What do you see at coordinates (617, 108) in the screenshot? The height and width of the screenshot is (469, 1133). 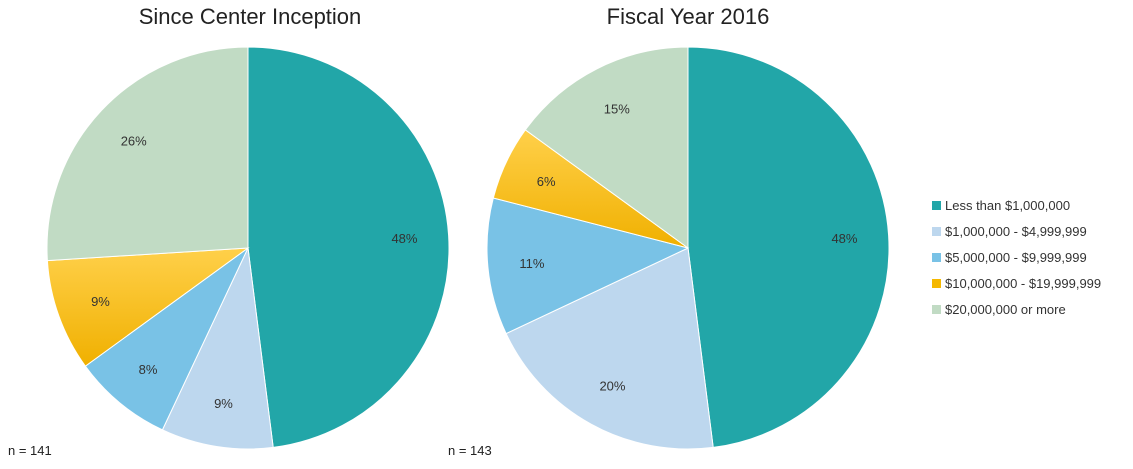 I see `slice-label: 15%` at bounding box center [617, 108].